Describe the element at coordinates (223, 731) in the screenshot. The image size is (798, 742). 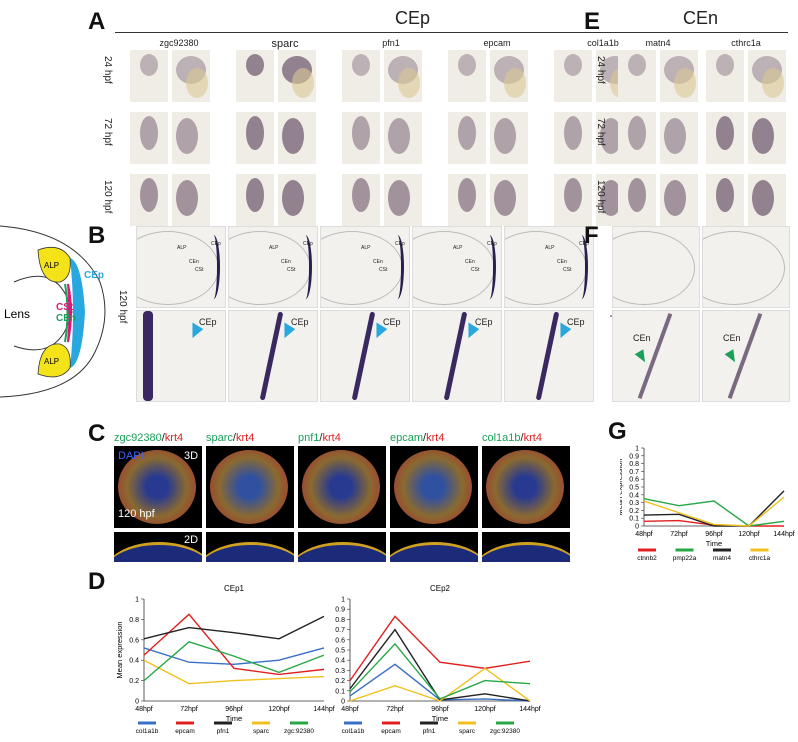
I see `legend-label: pfn1` at that location.